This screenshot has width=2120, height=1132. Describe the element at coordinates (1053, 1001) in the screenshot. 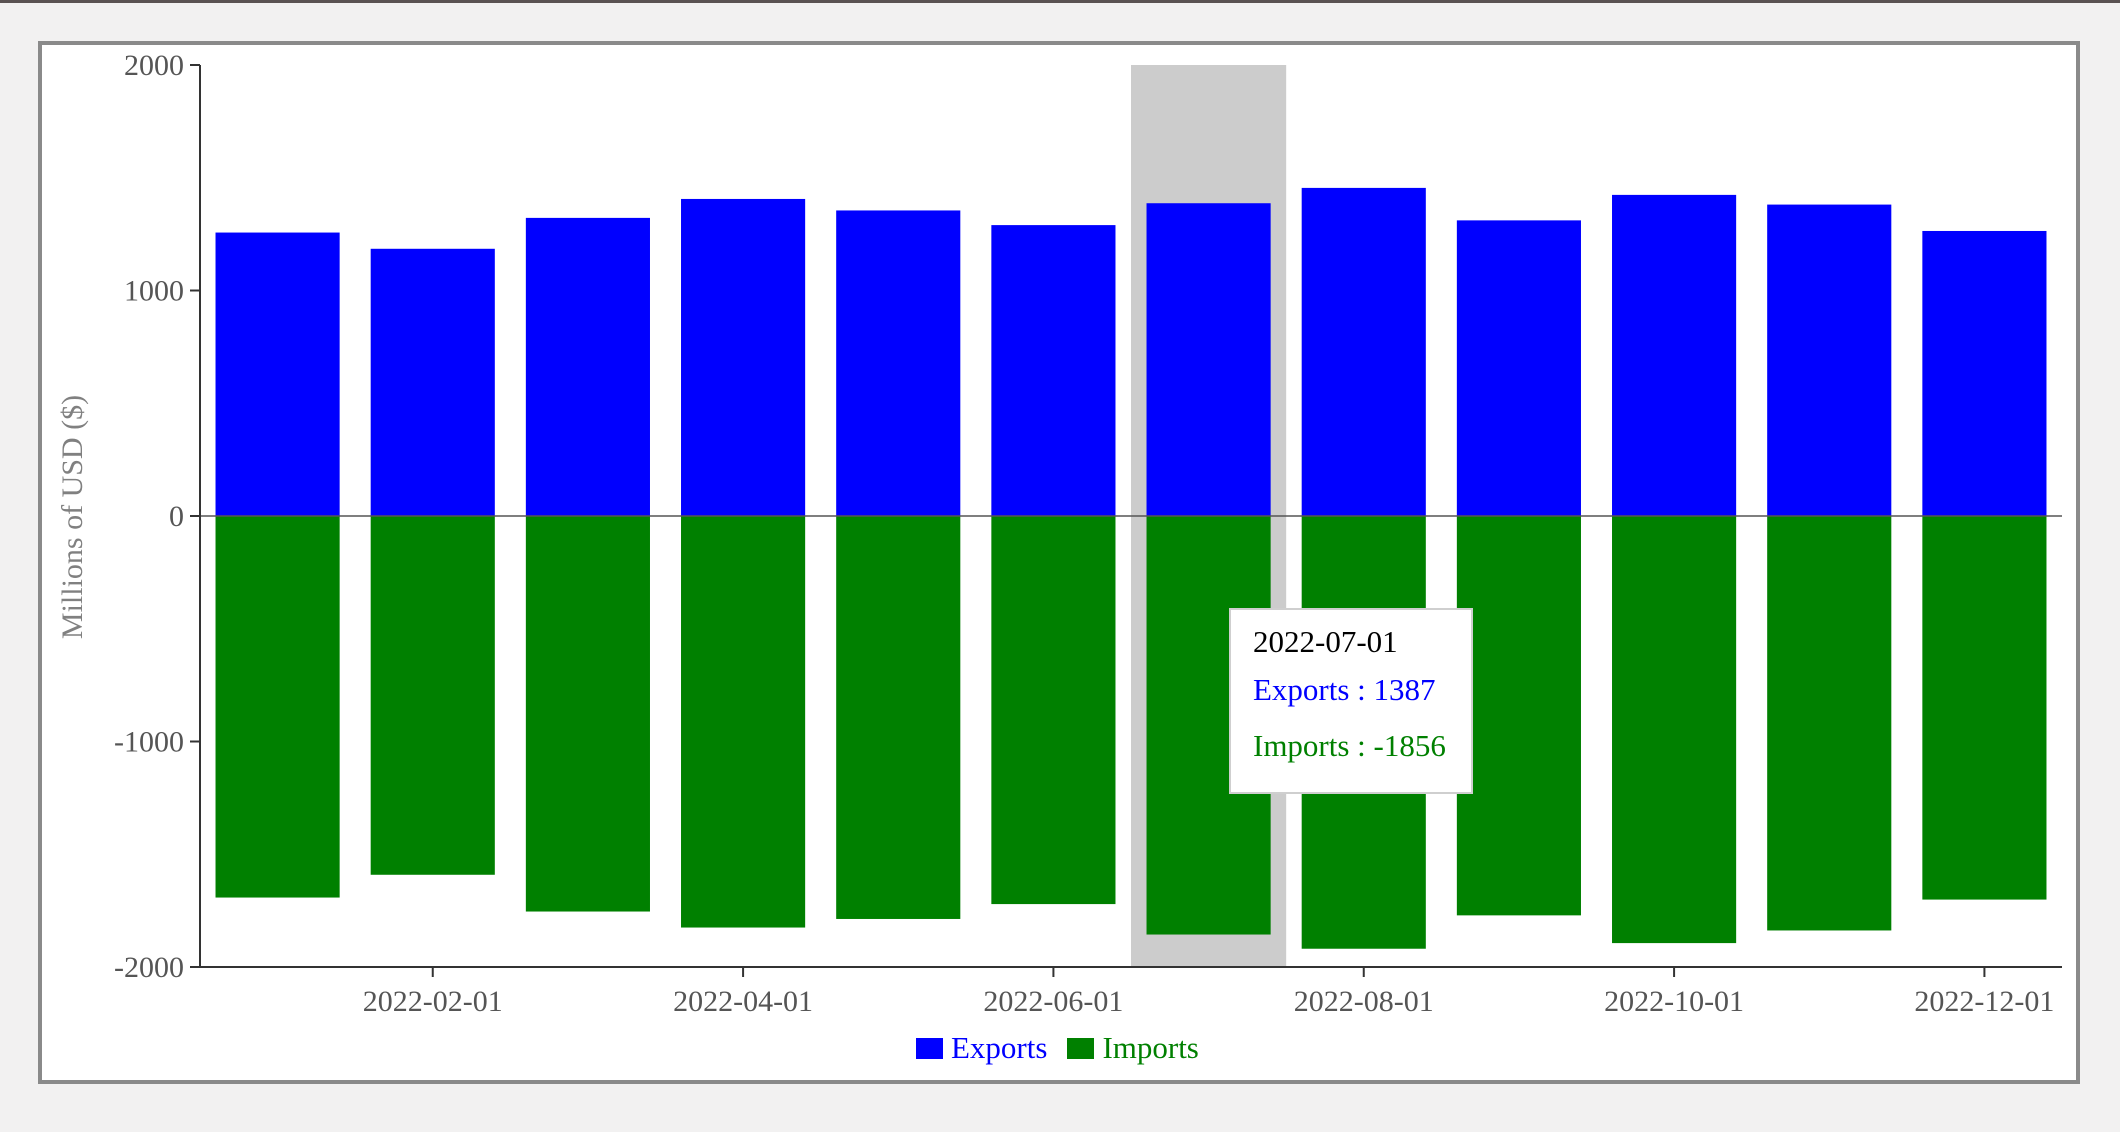

I see `x-tick-label-2022-06-01: 2022-06-01` at that location.